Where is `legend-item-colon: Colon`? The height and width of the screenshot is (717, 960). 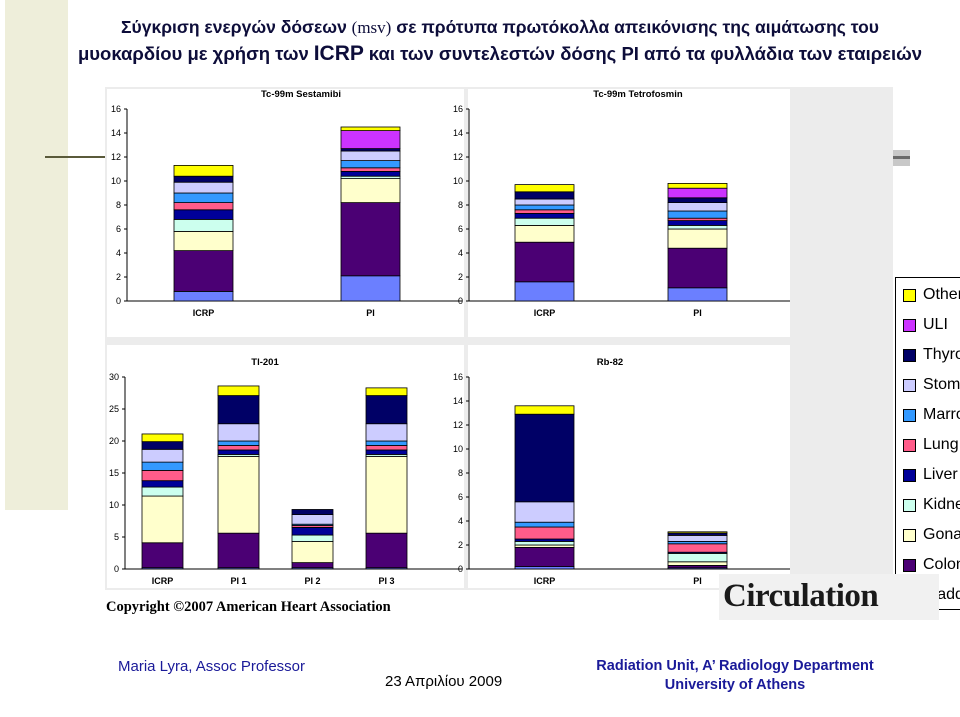
legend-item-colon: Colon is located at coordinates (931, 565).